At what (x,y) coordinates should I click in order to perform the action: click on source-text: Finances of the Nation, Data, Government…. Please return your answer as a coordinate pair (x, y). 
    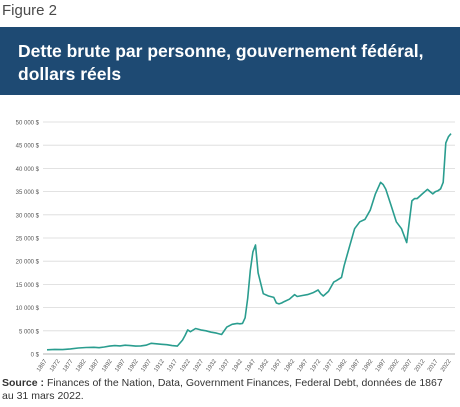
    Looking at the image, I should click on (222, 389).